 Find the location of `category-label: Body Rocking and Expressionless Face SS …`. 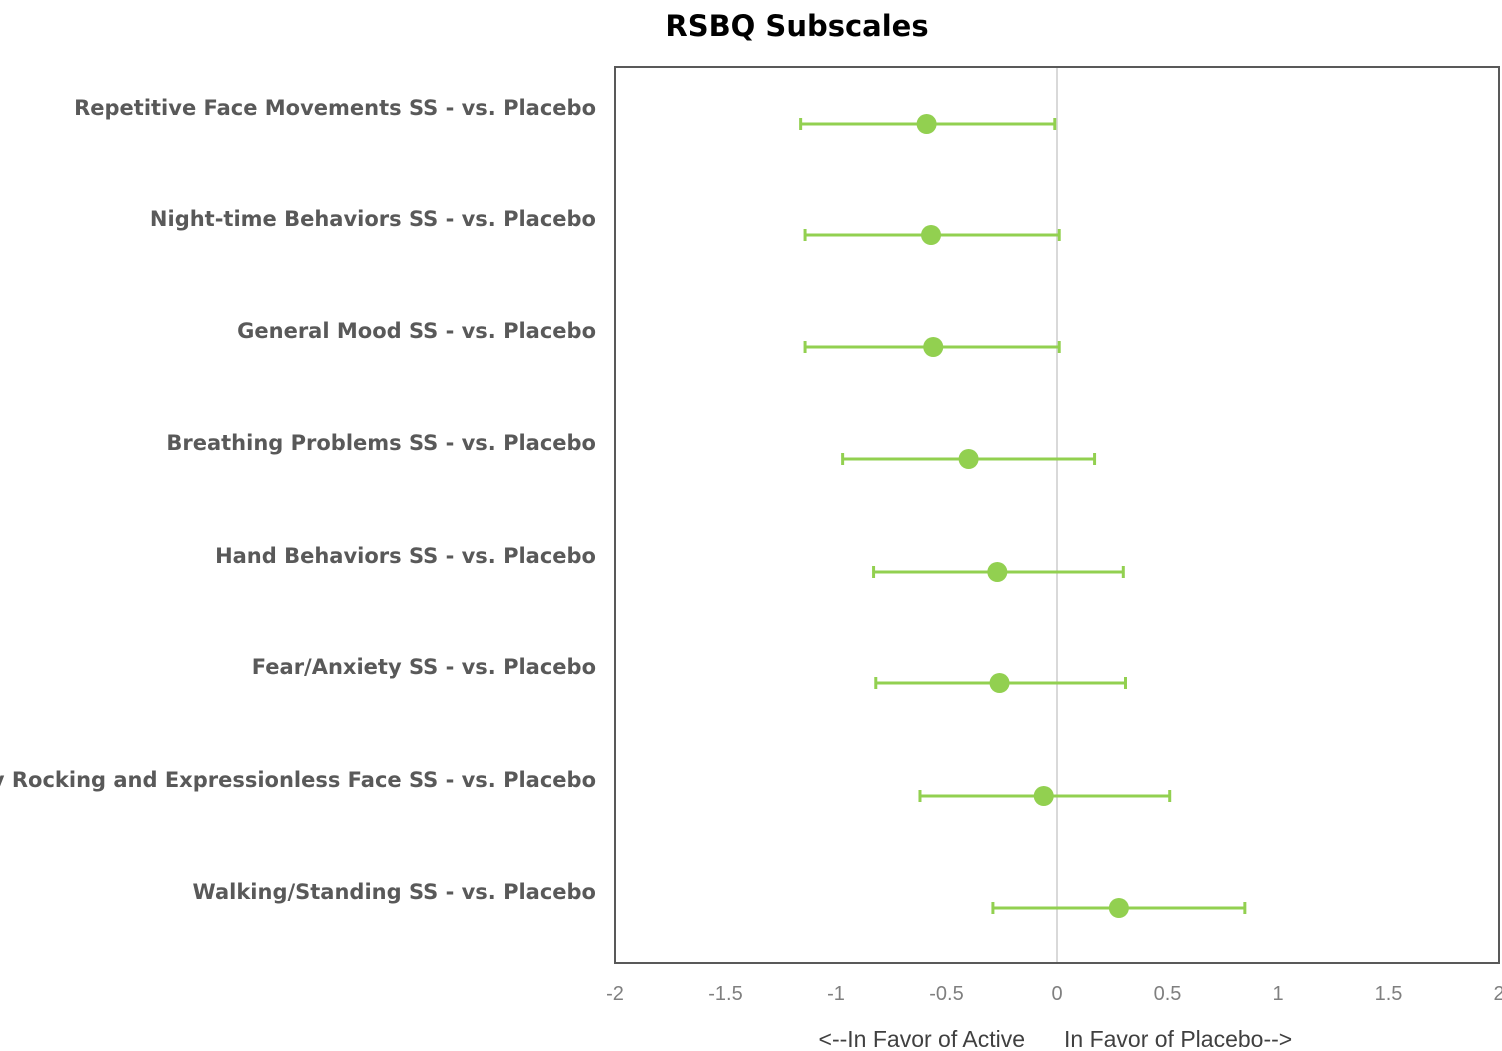

category-label: Body Rocking and Expressionless Face SS … is located at coordinates (298, 780).